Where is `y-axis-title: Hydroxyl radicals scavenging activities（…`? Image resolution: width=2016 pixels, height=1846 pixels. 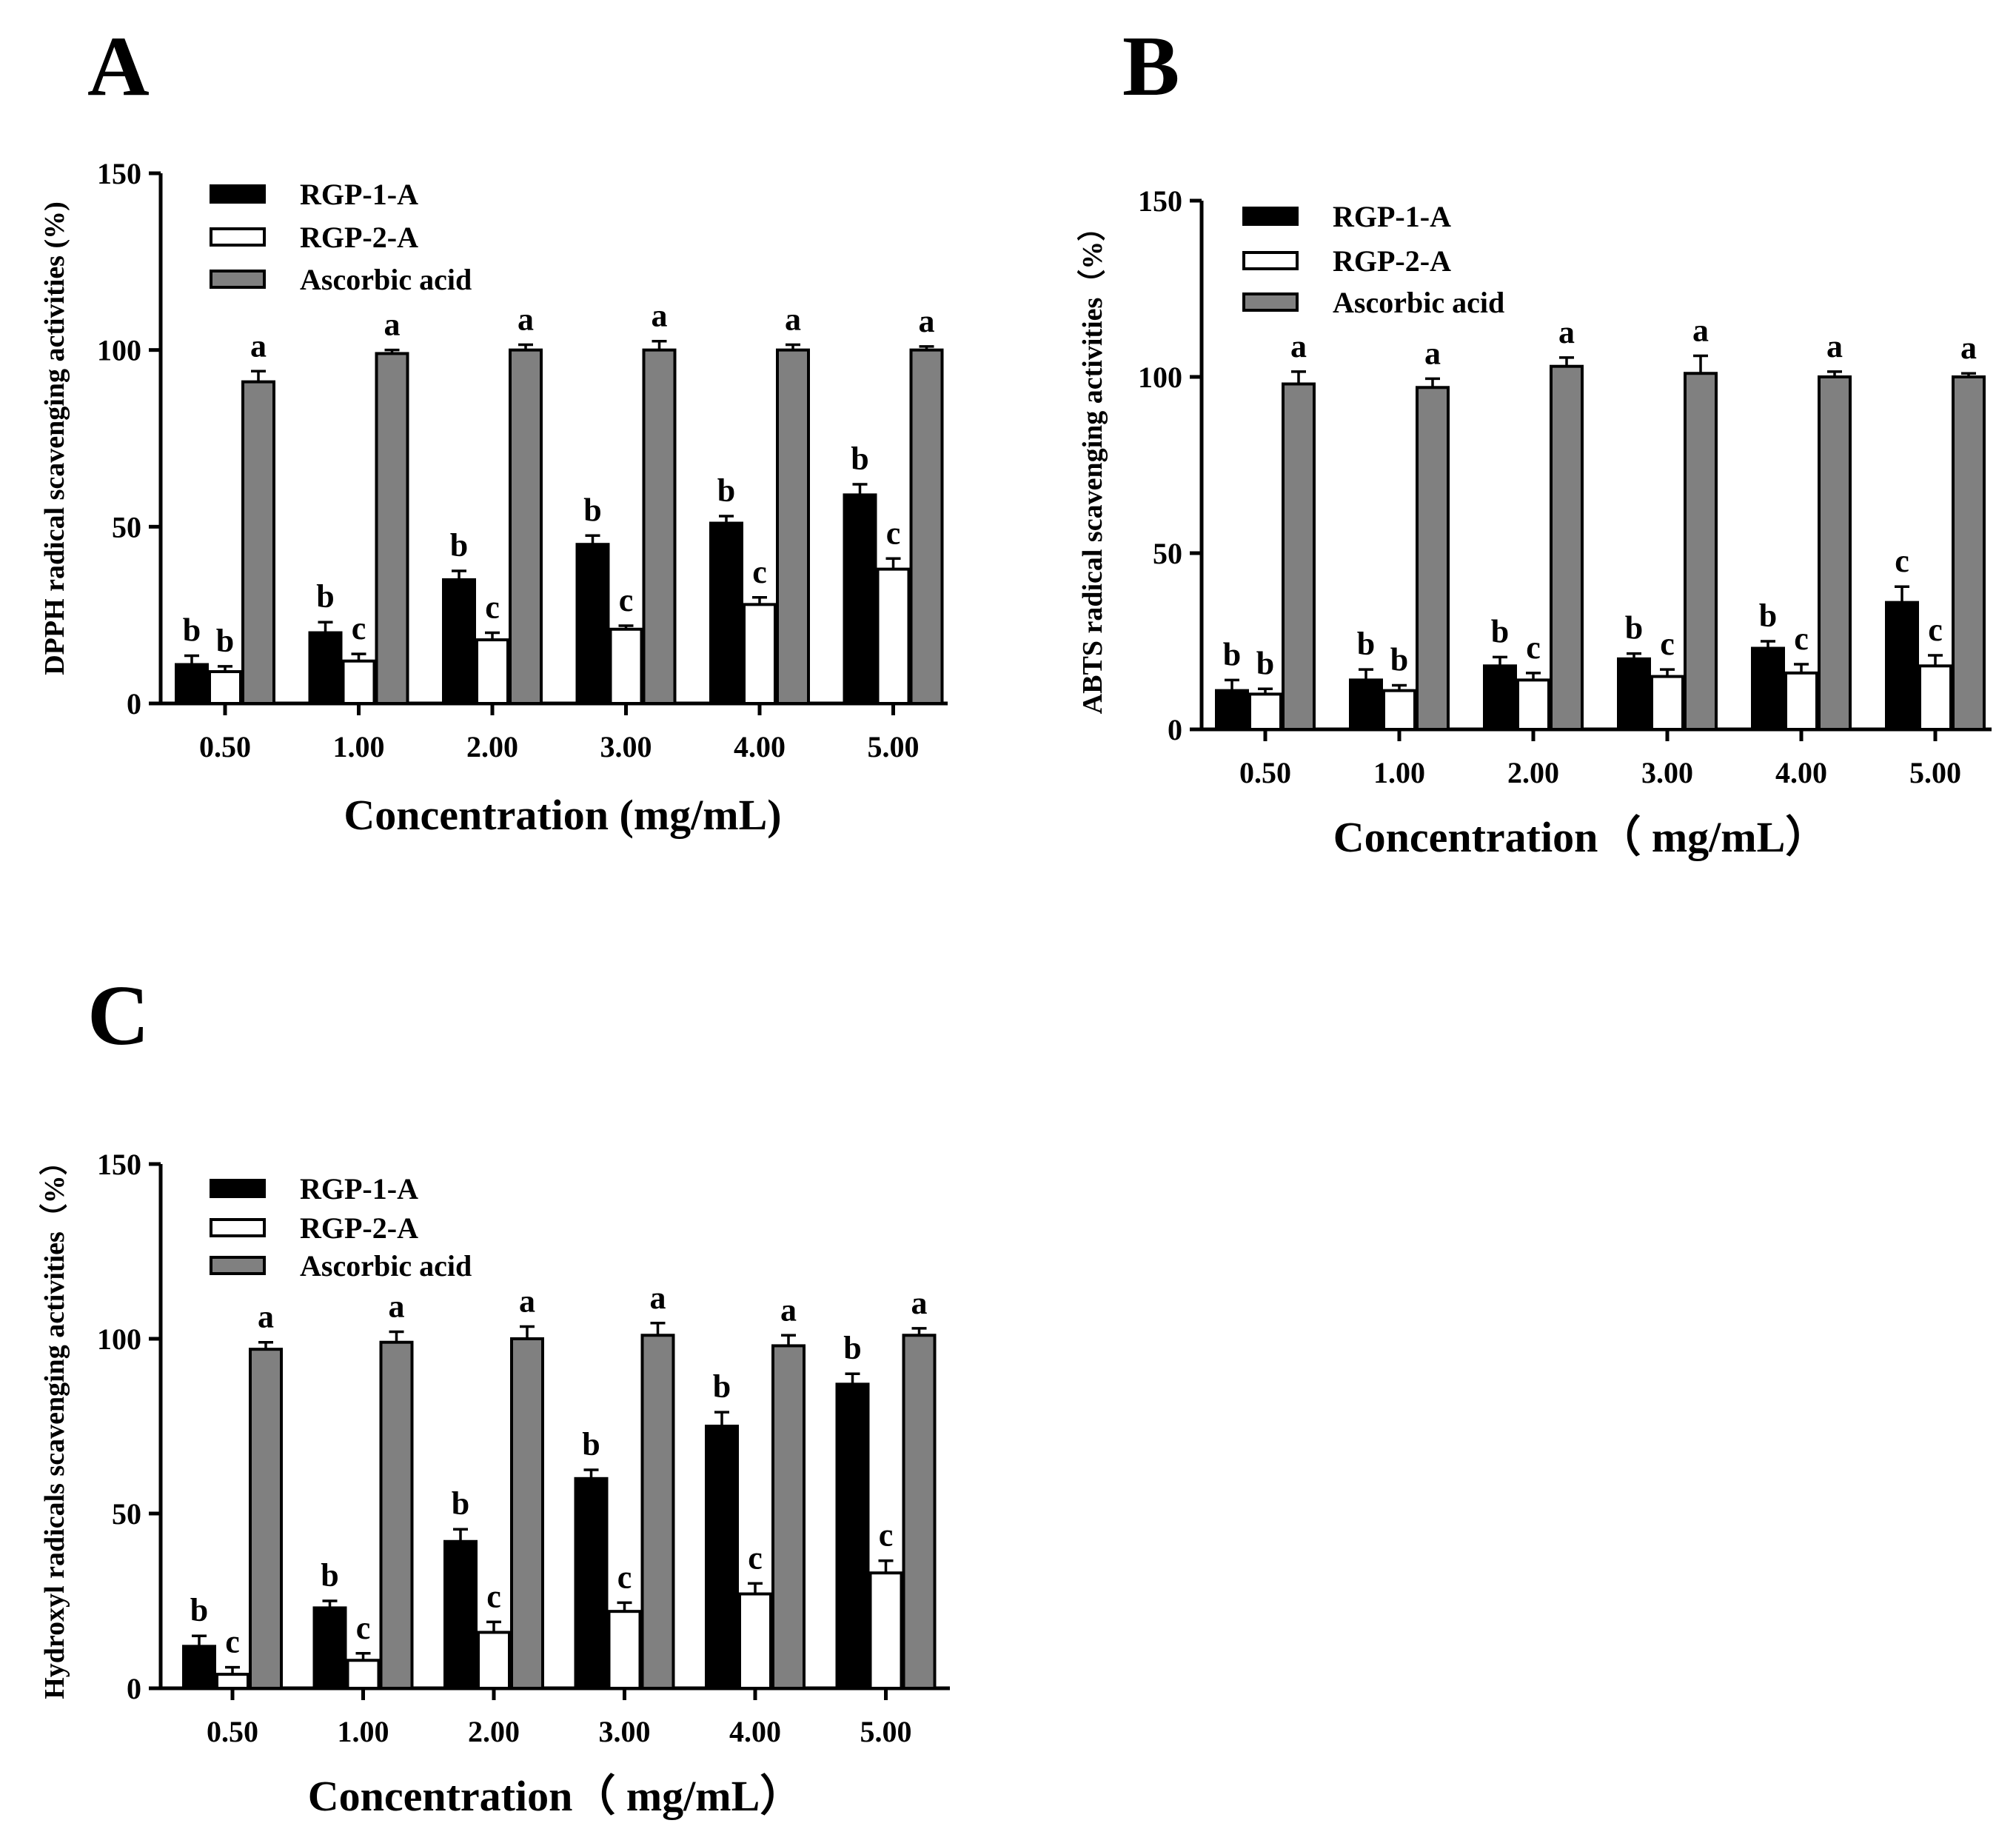 y-axis-title: Hydroxyl radicals scavenging activities（… is located at coordinates (54, 1423).